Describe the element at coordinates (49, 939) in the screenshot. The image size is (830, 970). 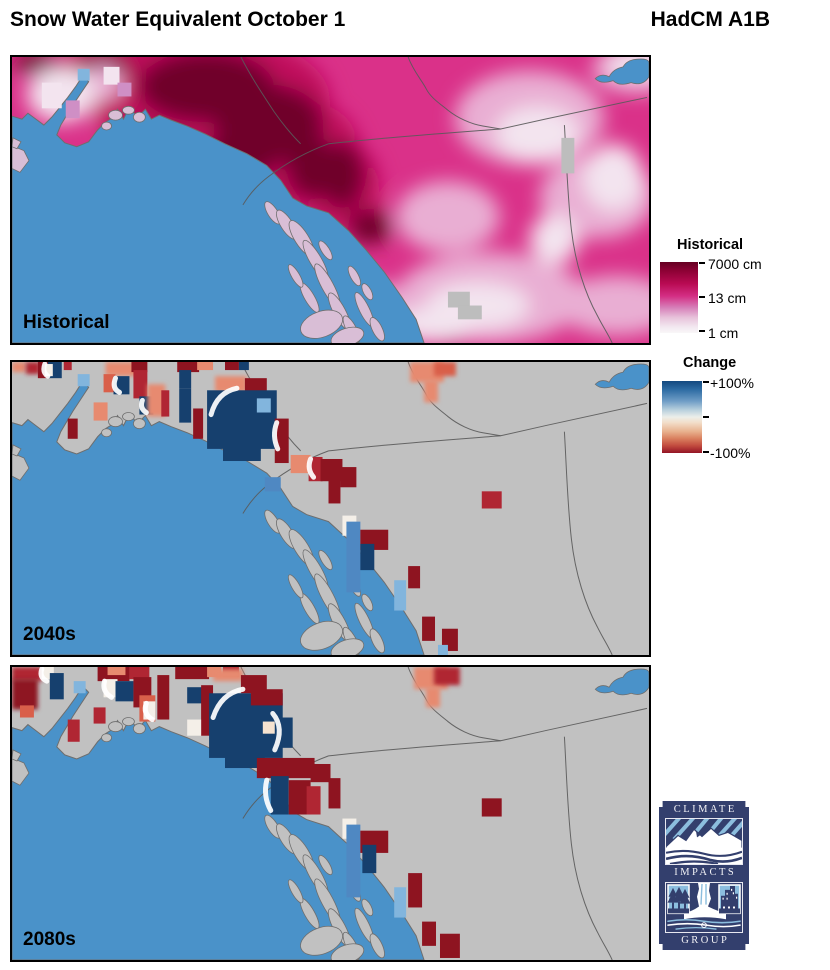
I see `panel-label-2080s: 2080s` at that location.